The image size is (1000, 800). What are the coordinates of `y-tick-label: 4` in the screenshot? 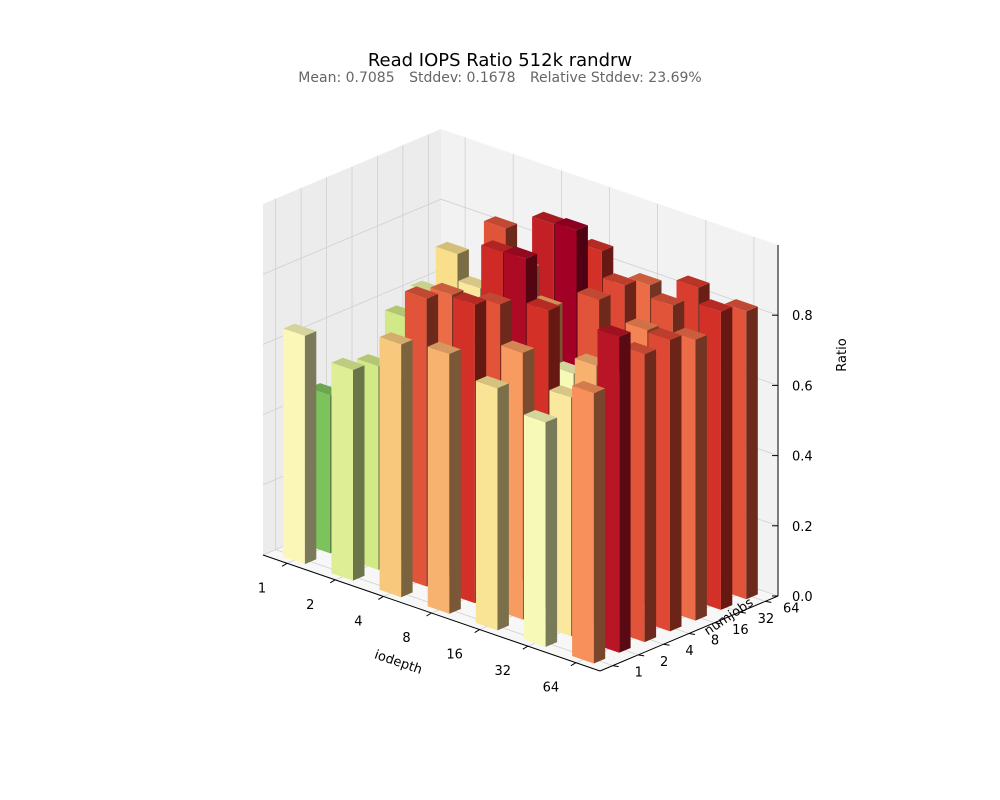 It's located at (689, 651).